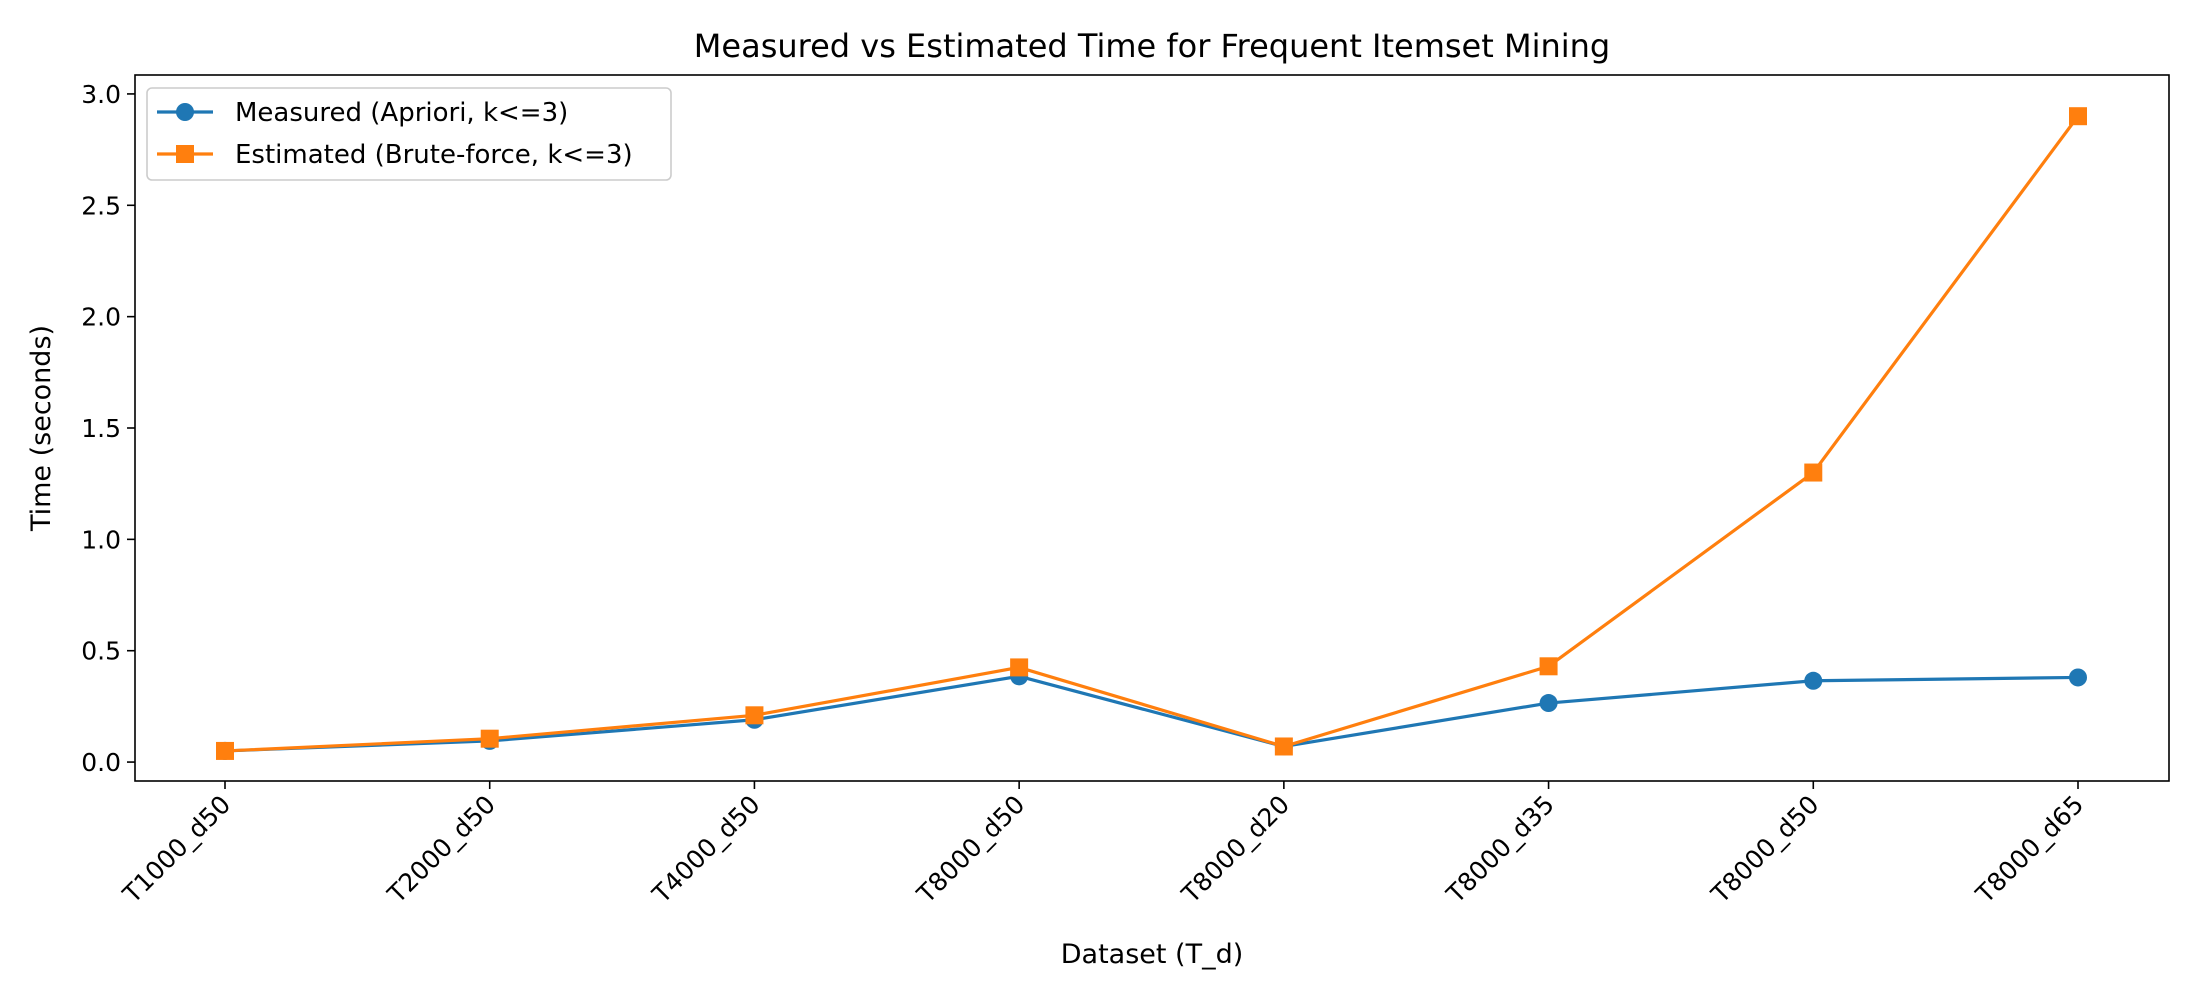  Describe the element at coordinates (1152, 954) in the screenshot. I see `x-axis-label: Dataset (T_d)` at that location.